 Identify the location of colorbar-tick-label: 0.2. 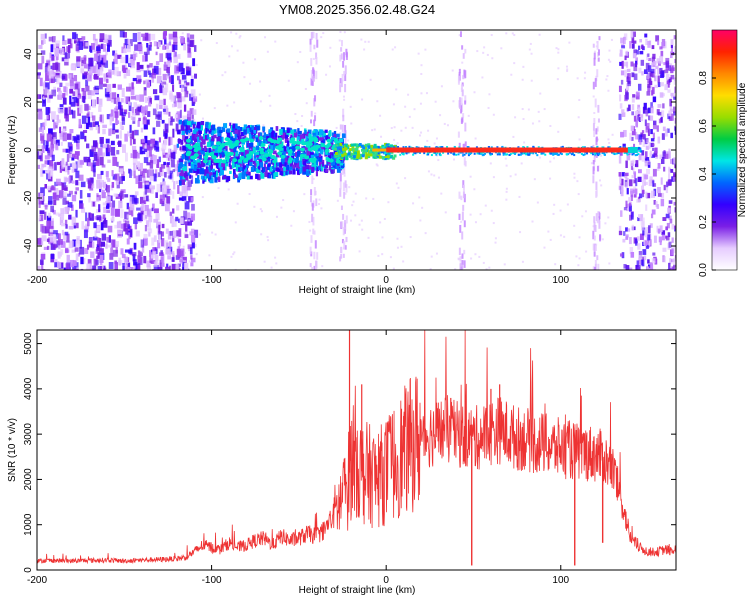
(703, 222).